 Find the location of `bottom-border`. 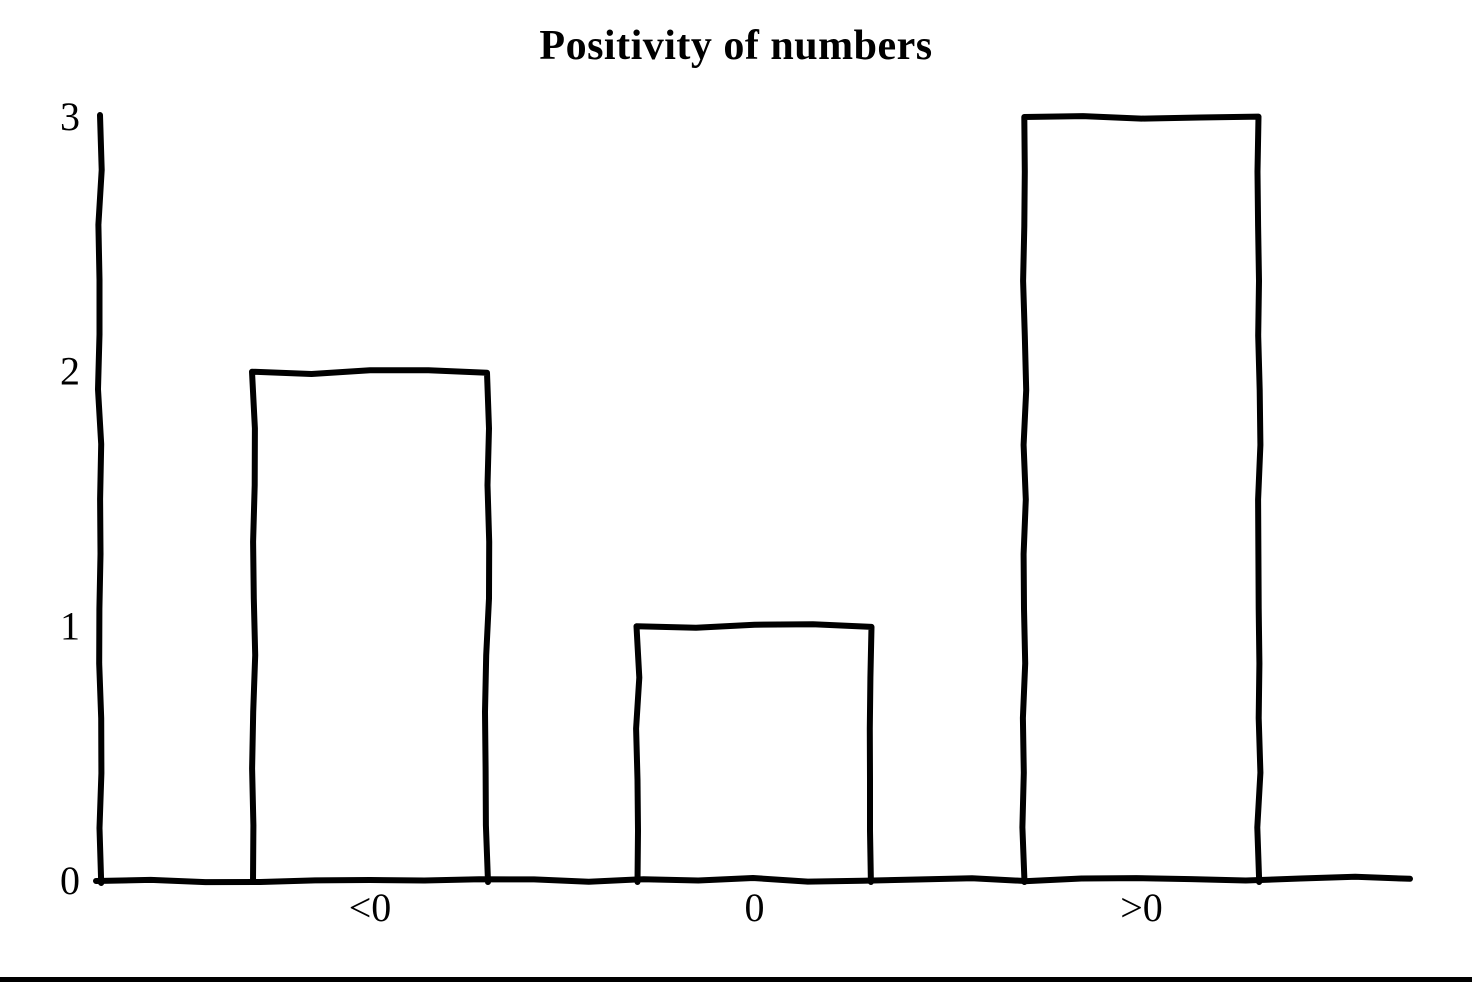

bottom-border is located at coordinates (736, 979).